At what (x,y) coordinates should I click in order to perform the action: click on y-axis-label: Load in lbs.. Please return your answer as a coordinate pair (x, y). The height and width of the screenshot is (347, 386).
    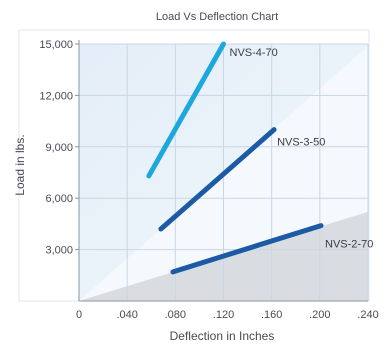
    Looking at the image, I should click on (20, 164).